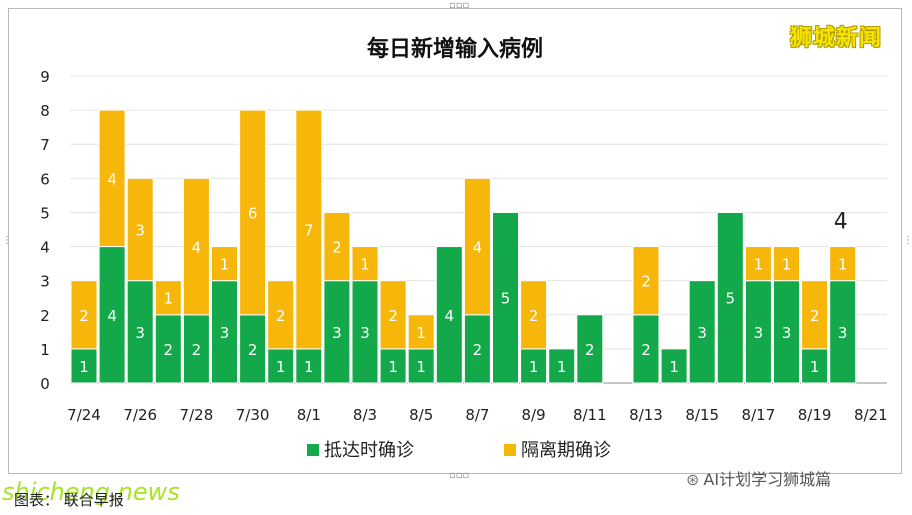  What do you see at coordinates (45, 179) in the screenshot?
I see `y-tick-label: 6` at bounding box center [45, 179].